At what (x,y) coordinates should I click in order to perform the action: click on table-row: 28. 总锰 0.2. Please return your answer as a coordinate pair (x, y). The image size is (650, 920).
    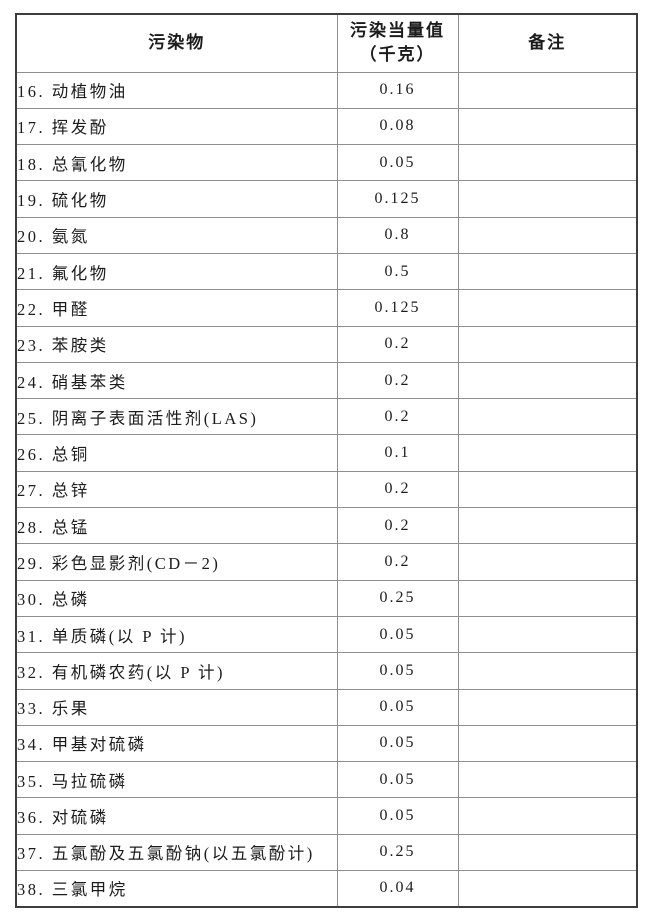
    Looking at the image, I should click on (326, 526).